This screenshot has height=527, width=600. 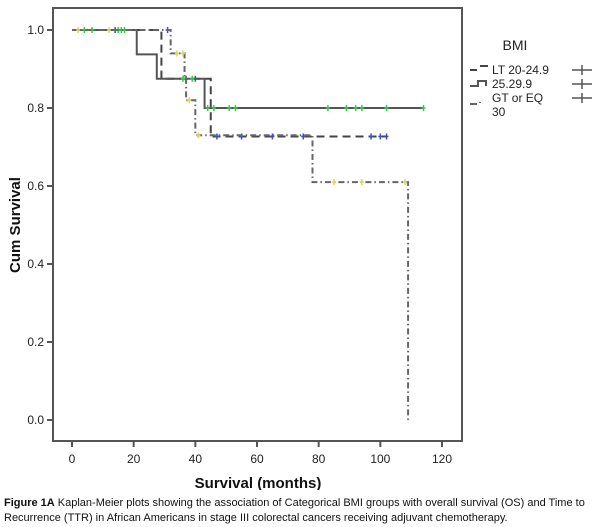 I want to click on y-tick-label: 1.0, so click(x=35, y=30).